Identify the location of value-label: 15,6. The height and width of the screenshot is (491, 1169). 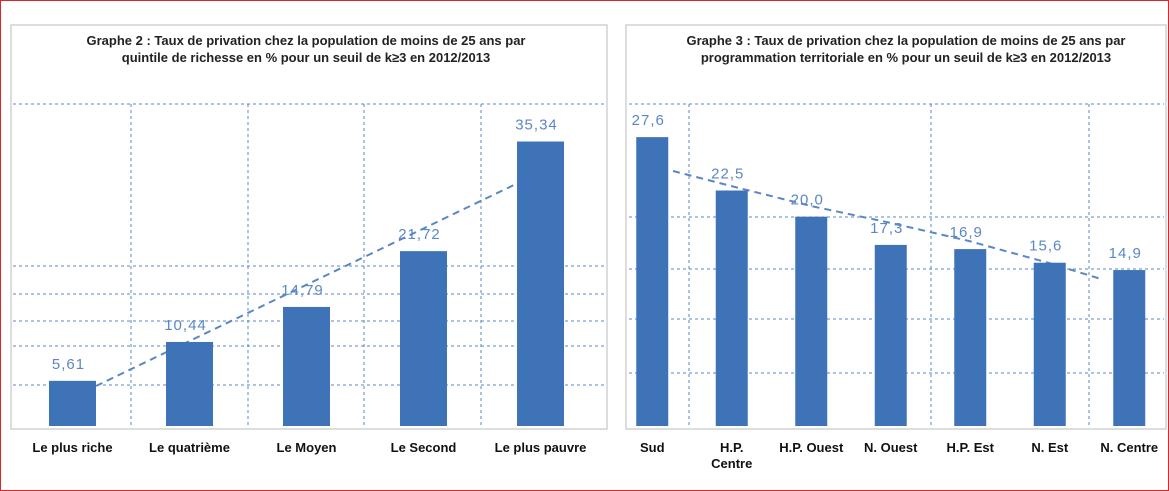
(1045, 246).